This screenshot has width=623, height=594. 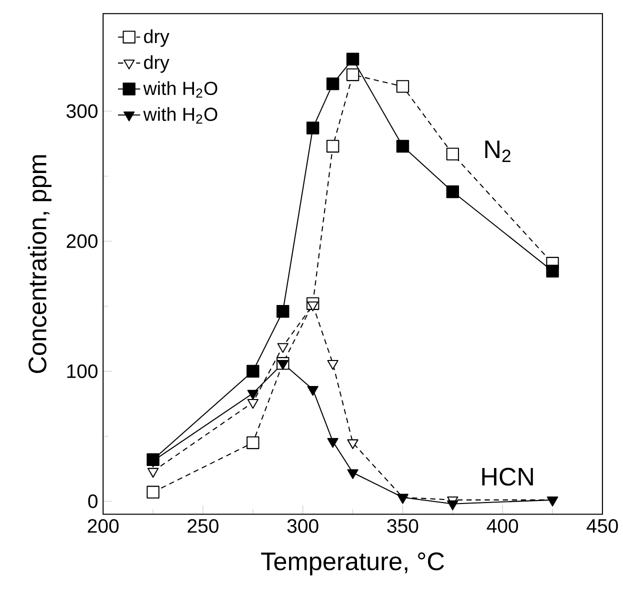 What do you see at coordinates (203, 526) in the screenshot?
I see `x-tick-label: 250` at bounding box center [203, 526].